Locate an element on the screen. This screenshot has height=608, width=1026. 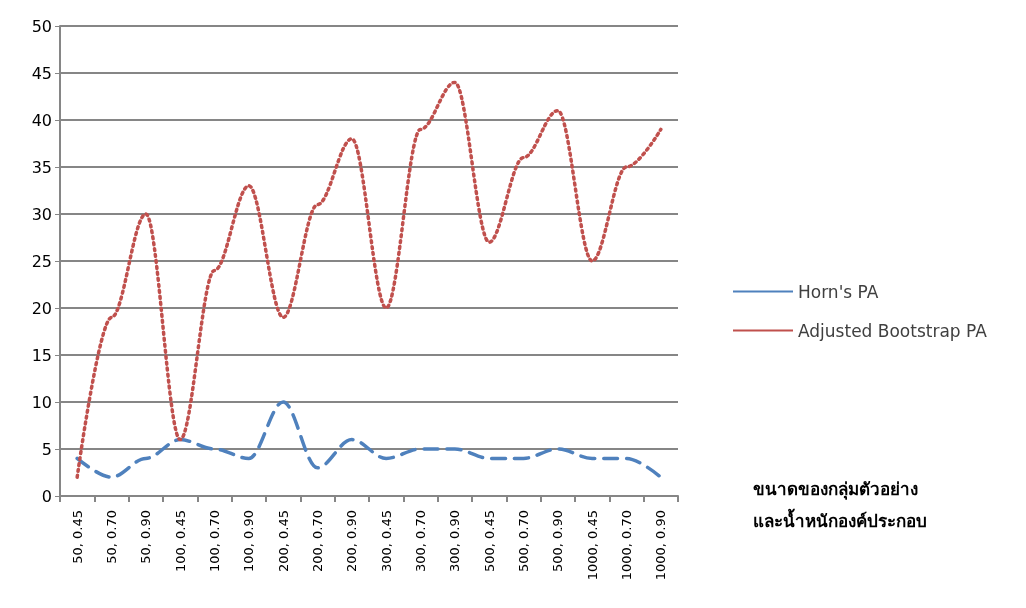
x-tick-label: 300, 0.70 is located at coordinates (420, 541).